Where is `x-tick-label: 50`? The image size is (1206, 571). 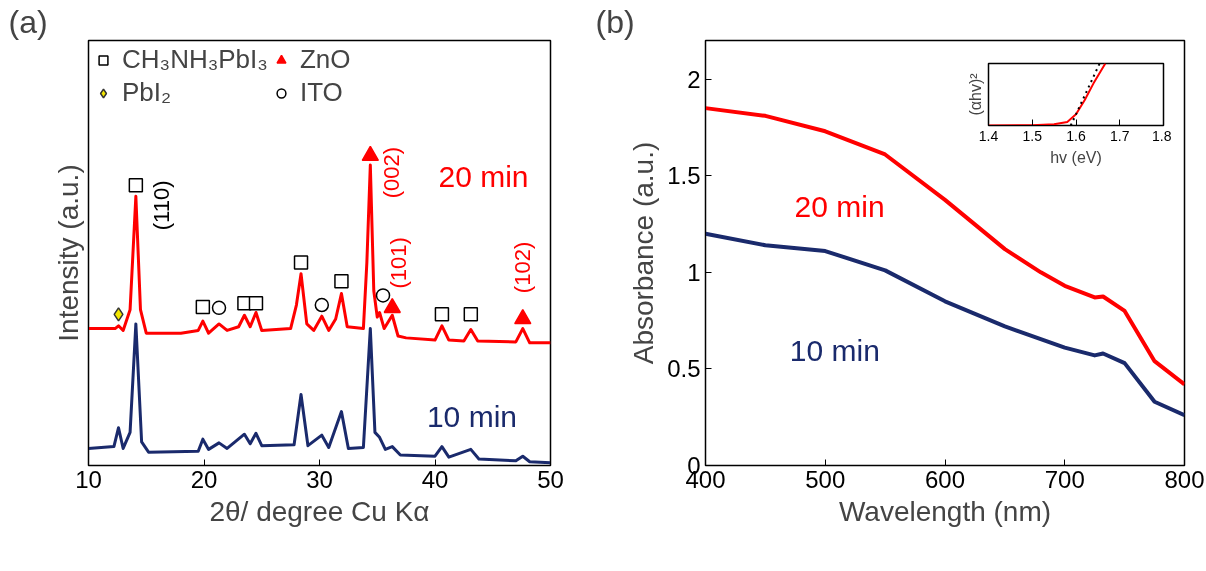
x-tick-label: 50 is located at coordinates (550, 479).